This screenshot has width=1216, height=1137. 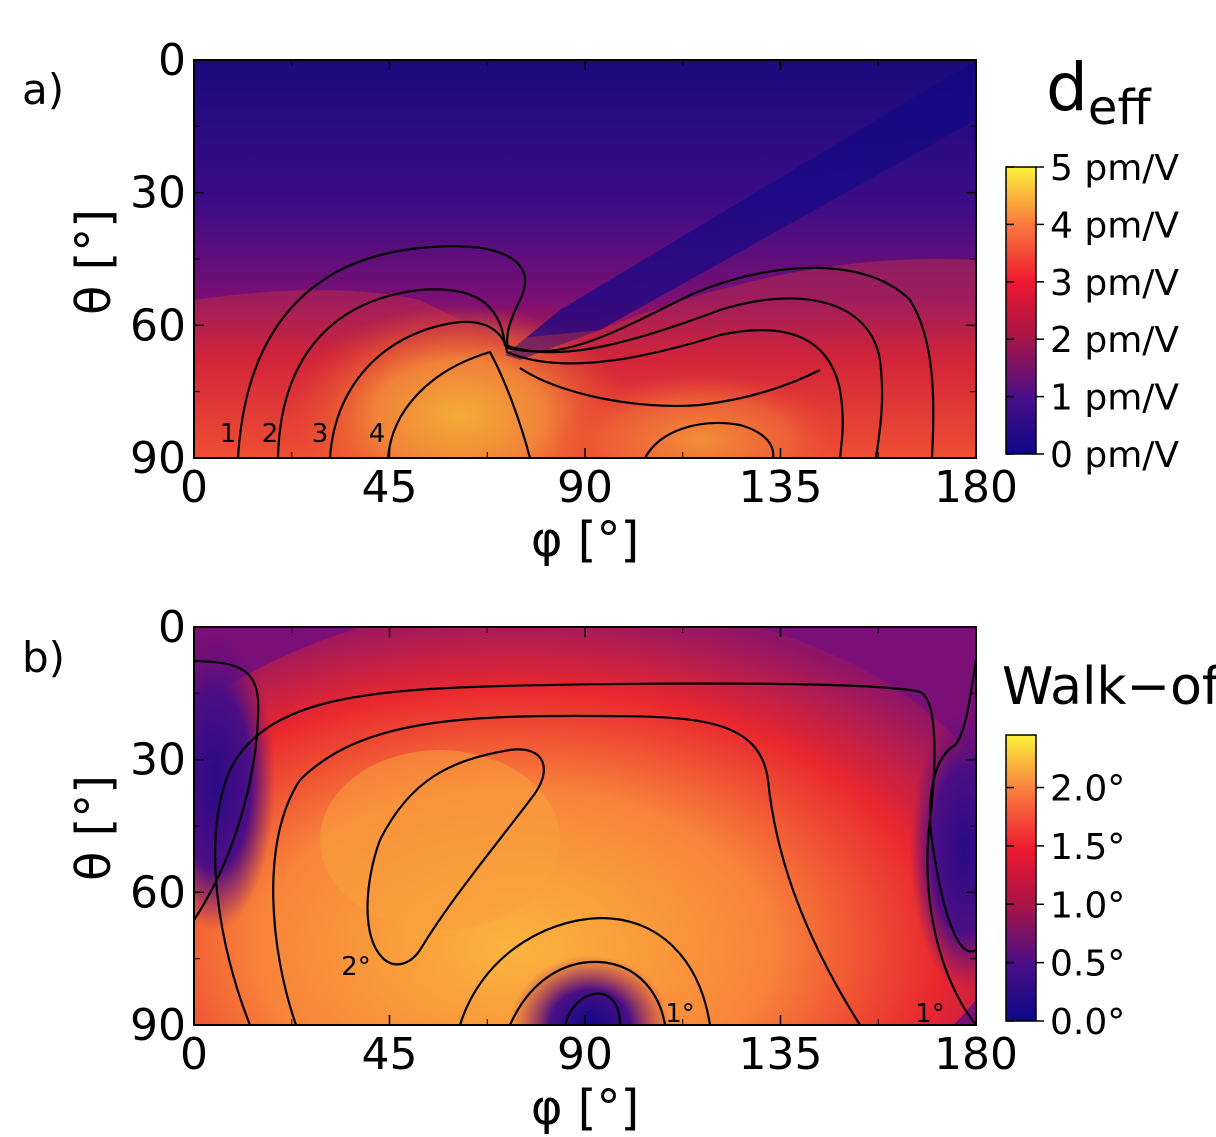 I want to click on colorbar-tick-label: 0.0°, so click(x=1087, y=1022).